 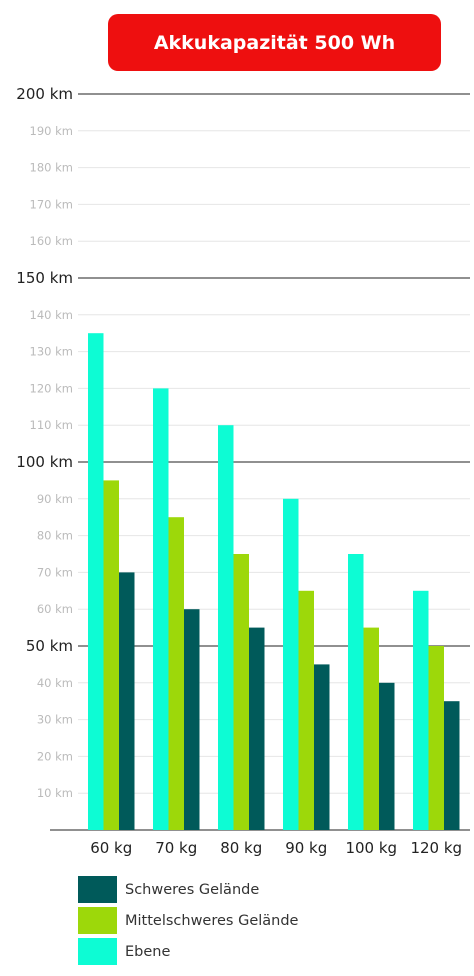 What do you see at coordinates (97, 951) in the screenshot?
I see `legend-swatch-ebene` at bounding box center [97, 951].